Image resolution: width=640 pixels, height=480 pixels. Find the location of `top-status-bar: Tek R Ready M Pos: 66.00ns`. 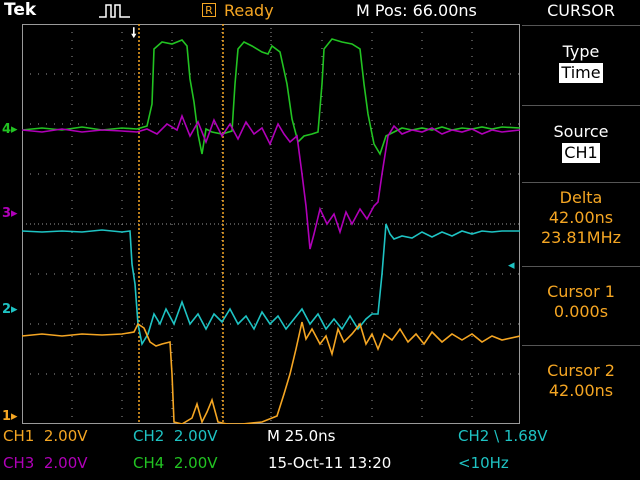

top-status-bar: Tek R Ready M Pos: 66.00ns is located at coordinates (260, 12).